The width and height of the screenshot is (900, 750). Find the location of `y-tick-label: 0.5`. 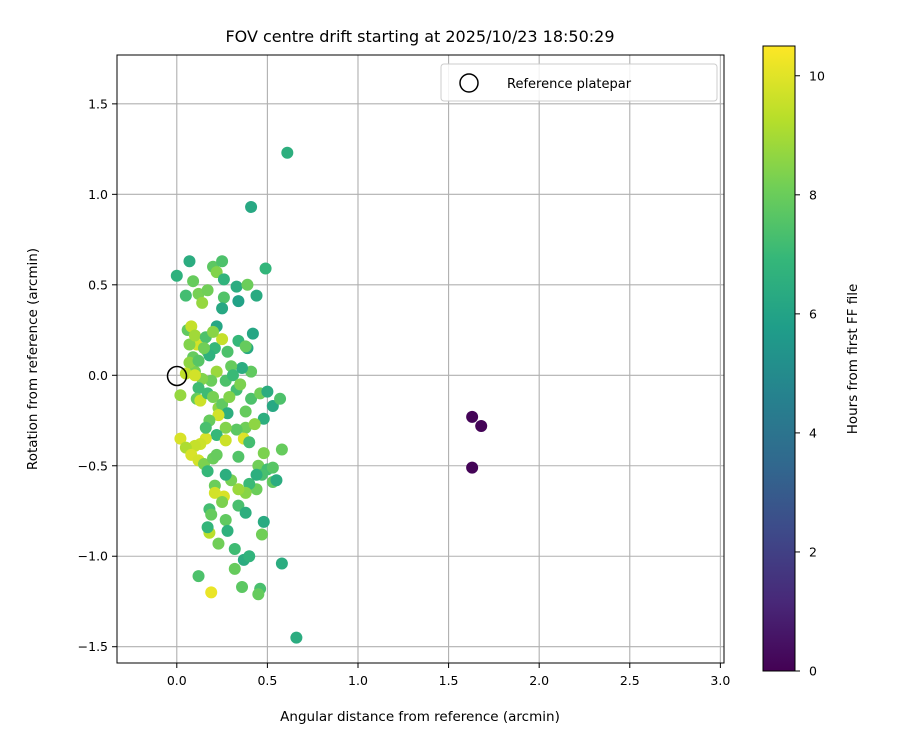

y-tick-label: 0.5 is located at coordinates (98, 284).